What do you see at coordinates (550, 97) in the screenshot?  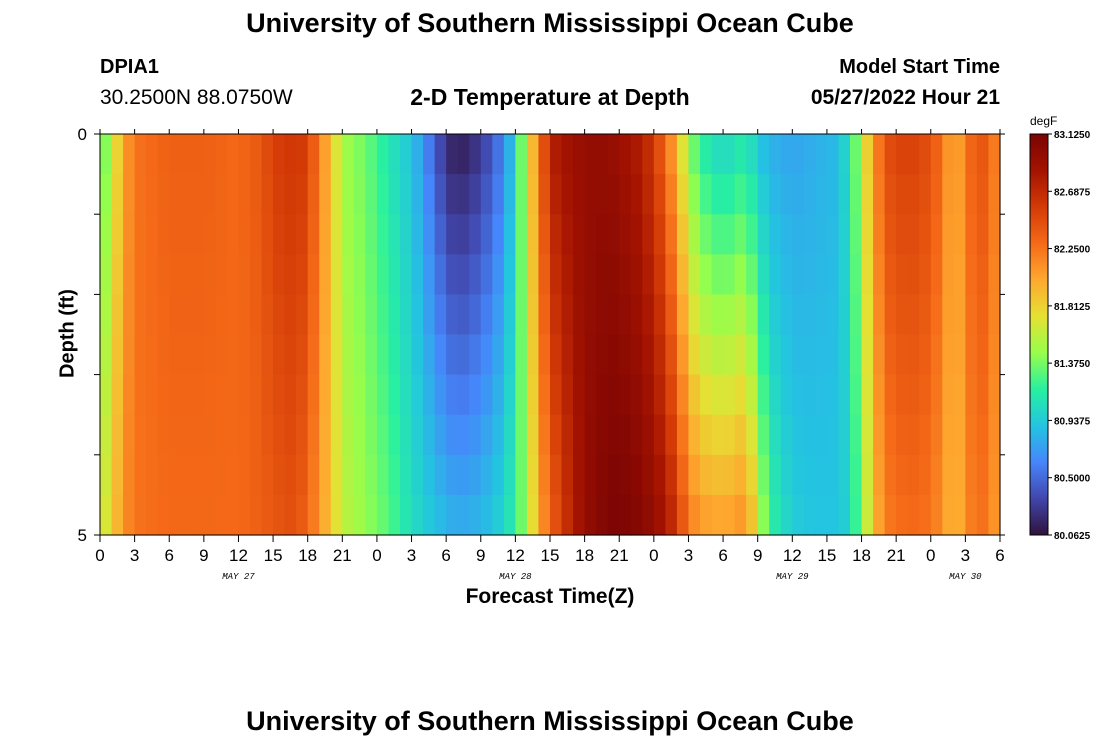 I see `chart-subtitle: 2-D Temperature at Depth` at bounding box center [550, 97].